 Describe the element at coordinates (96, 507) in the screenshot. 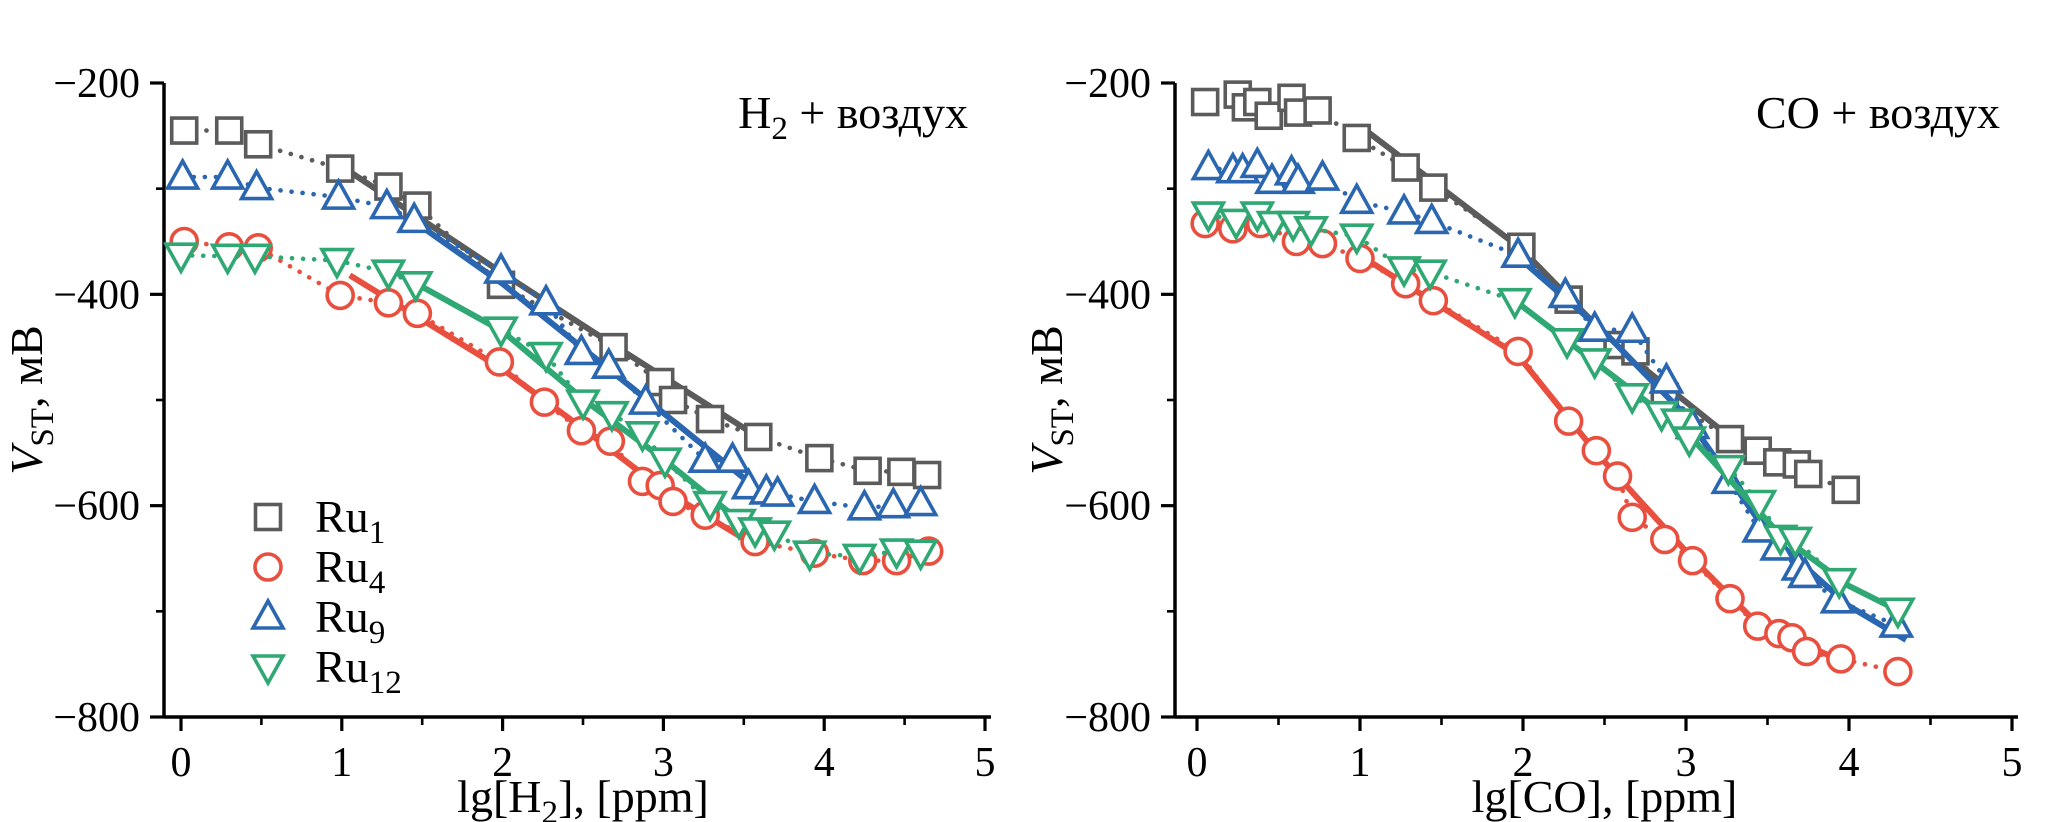

I see `y-tick-label: −600` at that location.